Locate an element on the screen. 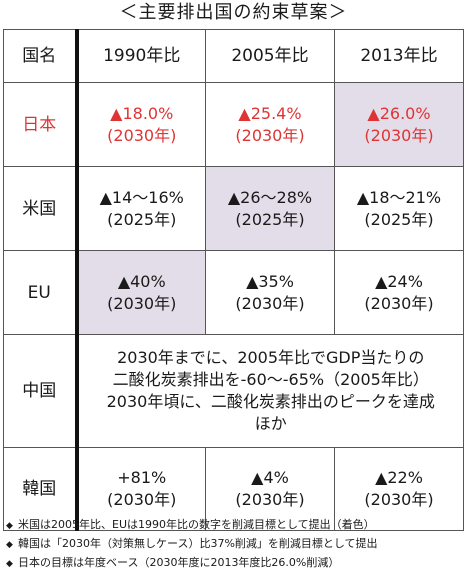 This screenshot has width=467, height=573. country-label: 韓国 is located at coordinates (41, 489).